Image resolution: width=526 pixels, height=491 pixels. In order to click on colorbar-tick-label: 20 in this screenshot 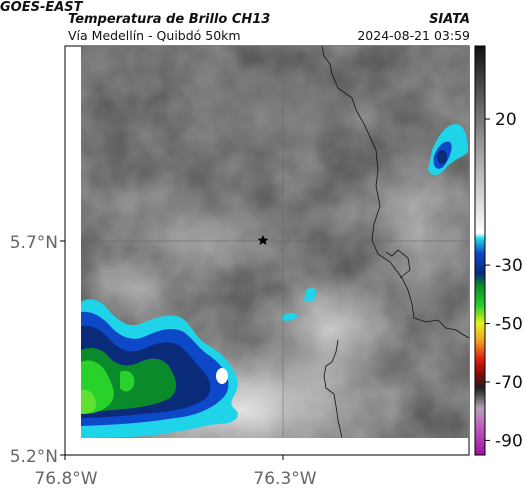, I will do `click(506, 120)`.